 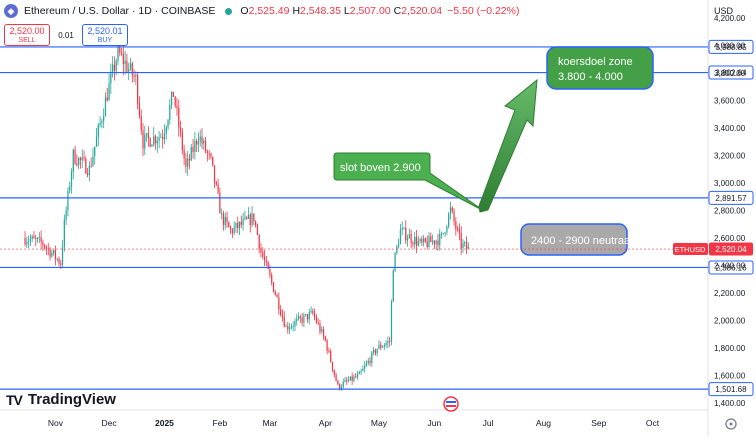 What do you see at coordinates (690, 249) in the screenshot?
I see `symbol-tag: ETHUSD` at bounding box center [690, 249].